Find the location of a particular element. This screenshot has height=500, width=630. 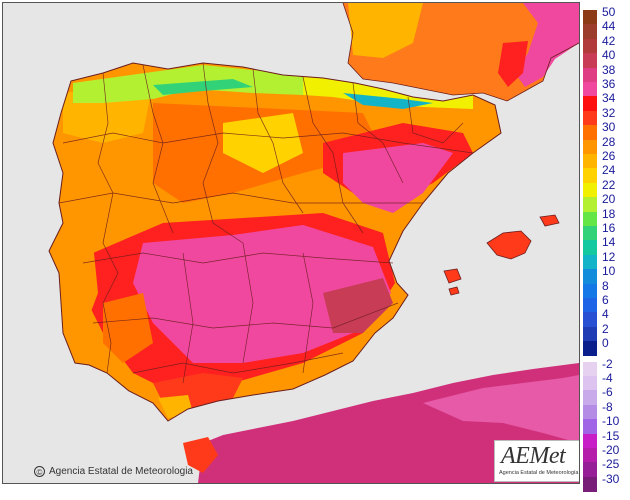

legend-label: 14 is located at coordinates (609, 242).